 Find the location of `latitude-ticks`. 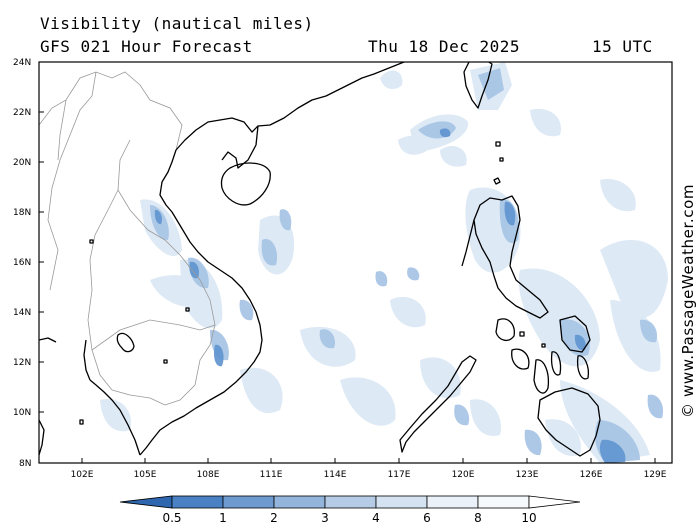

latitude-ticks is located at coordinates (41, 237).